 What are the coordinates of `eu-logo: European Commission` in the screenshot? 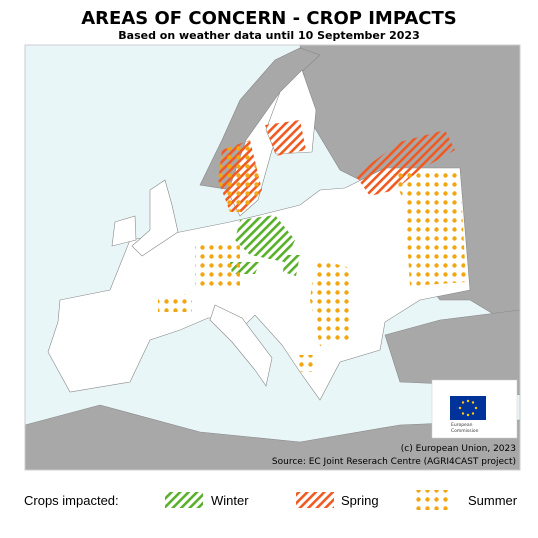 It's located at (474, 409).